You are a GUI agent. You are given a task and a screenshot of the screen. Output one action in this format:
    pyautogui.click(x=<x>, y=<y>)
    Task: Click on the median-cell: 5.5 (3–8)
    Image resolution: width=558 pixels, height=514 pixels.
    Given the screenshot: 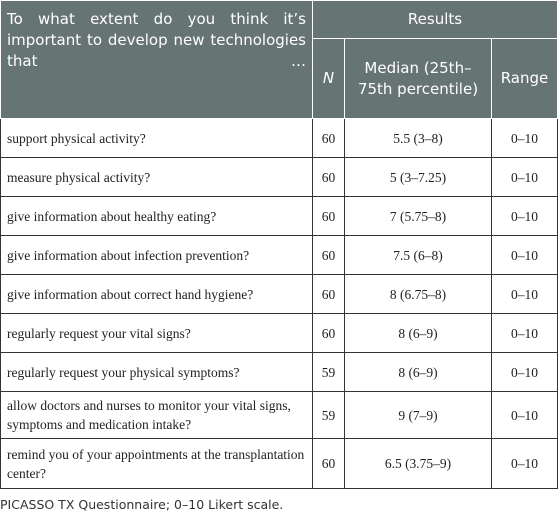 What is the action you would take?
    pyautogui.click(x=418, y=138)
    